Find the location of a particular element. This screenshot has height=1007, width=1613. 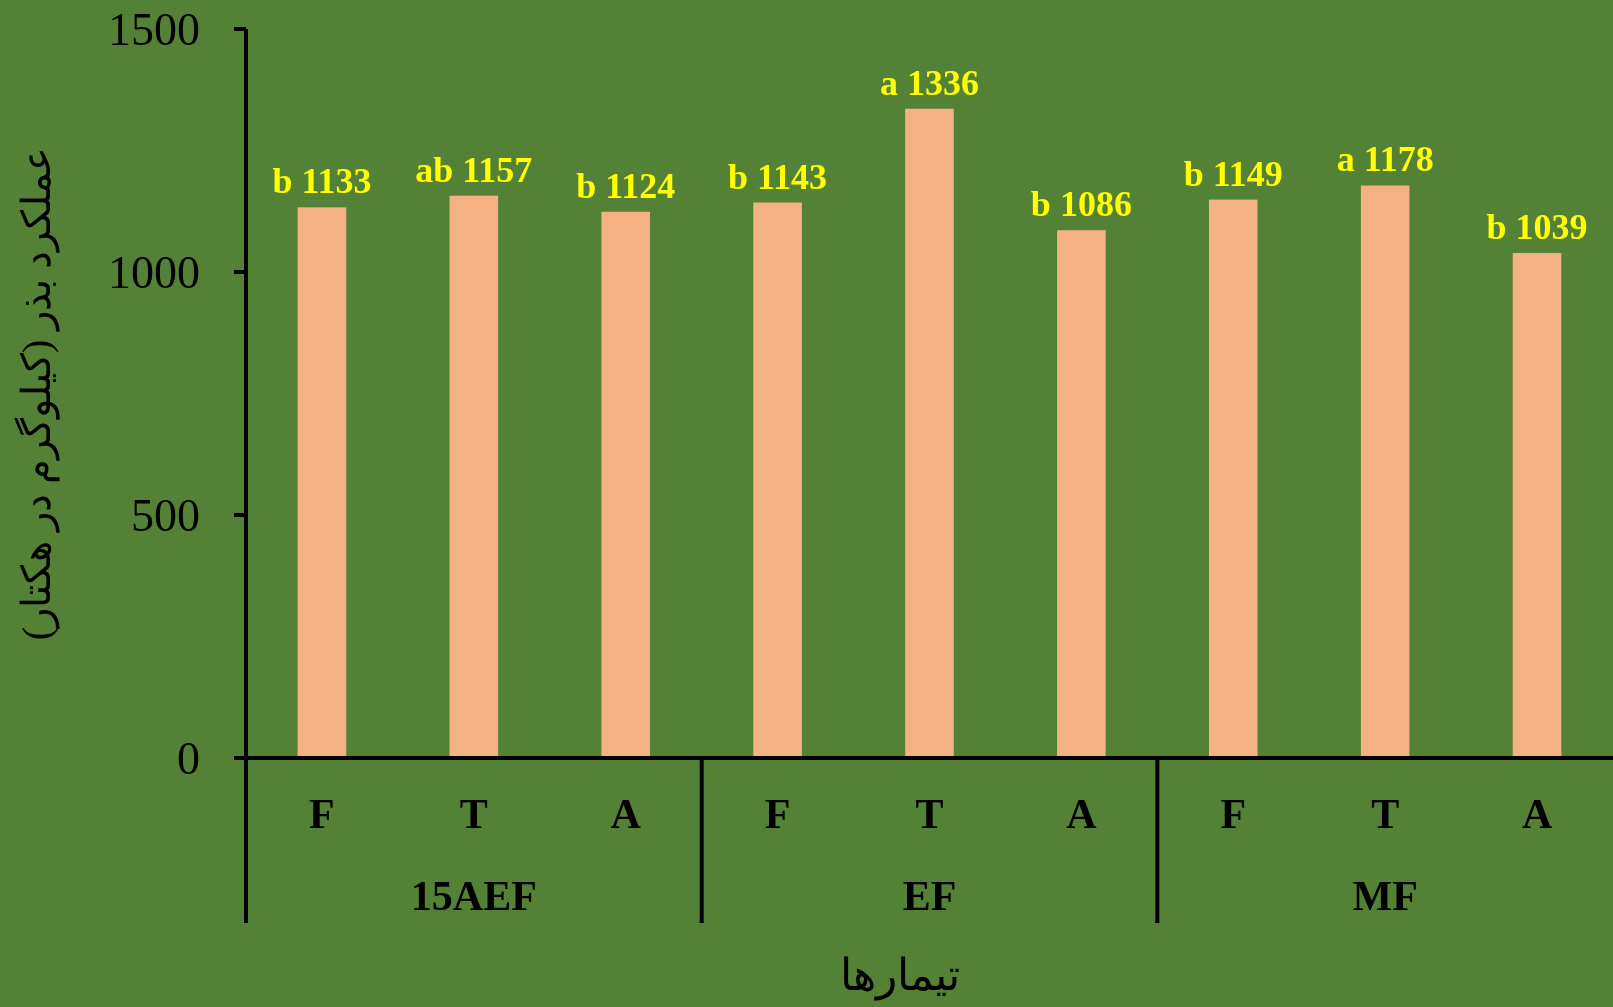

text: MF is located at coordinates (1385, 896).